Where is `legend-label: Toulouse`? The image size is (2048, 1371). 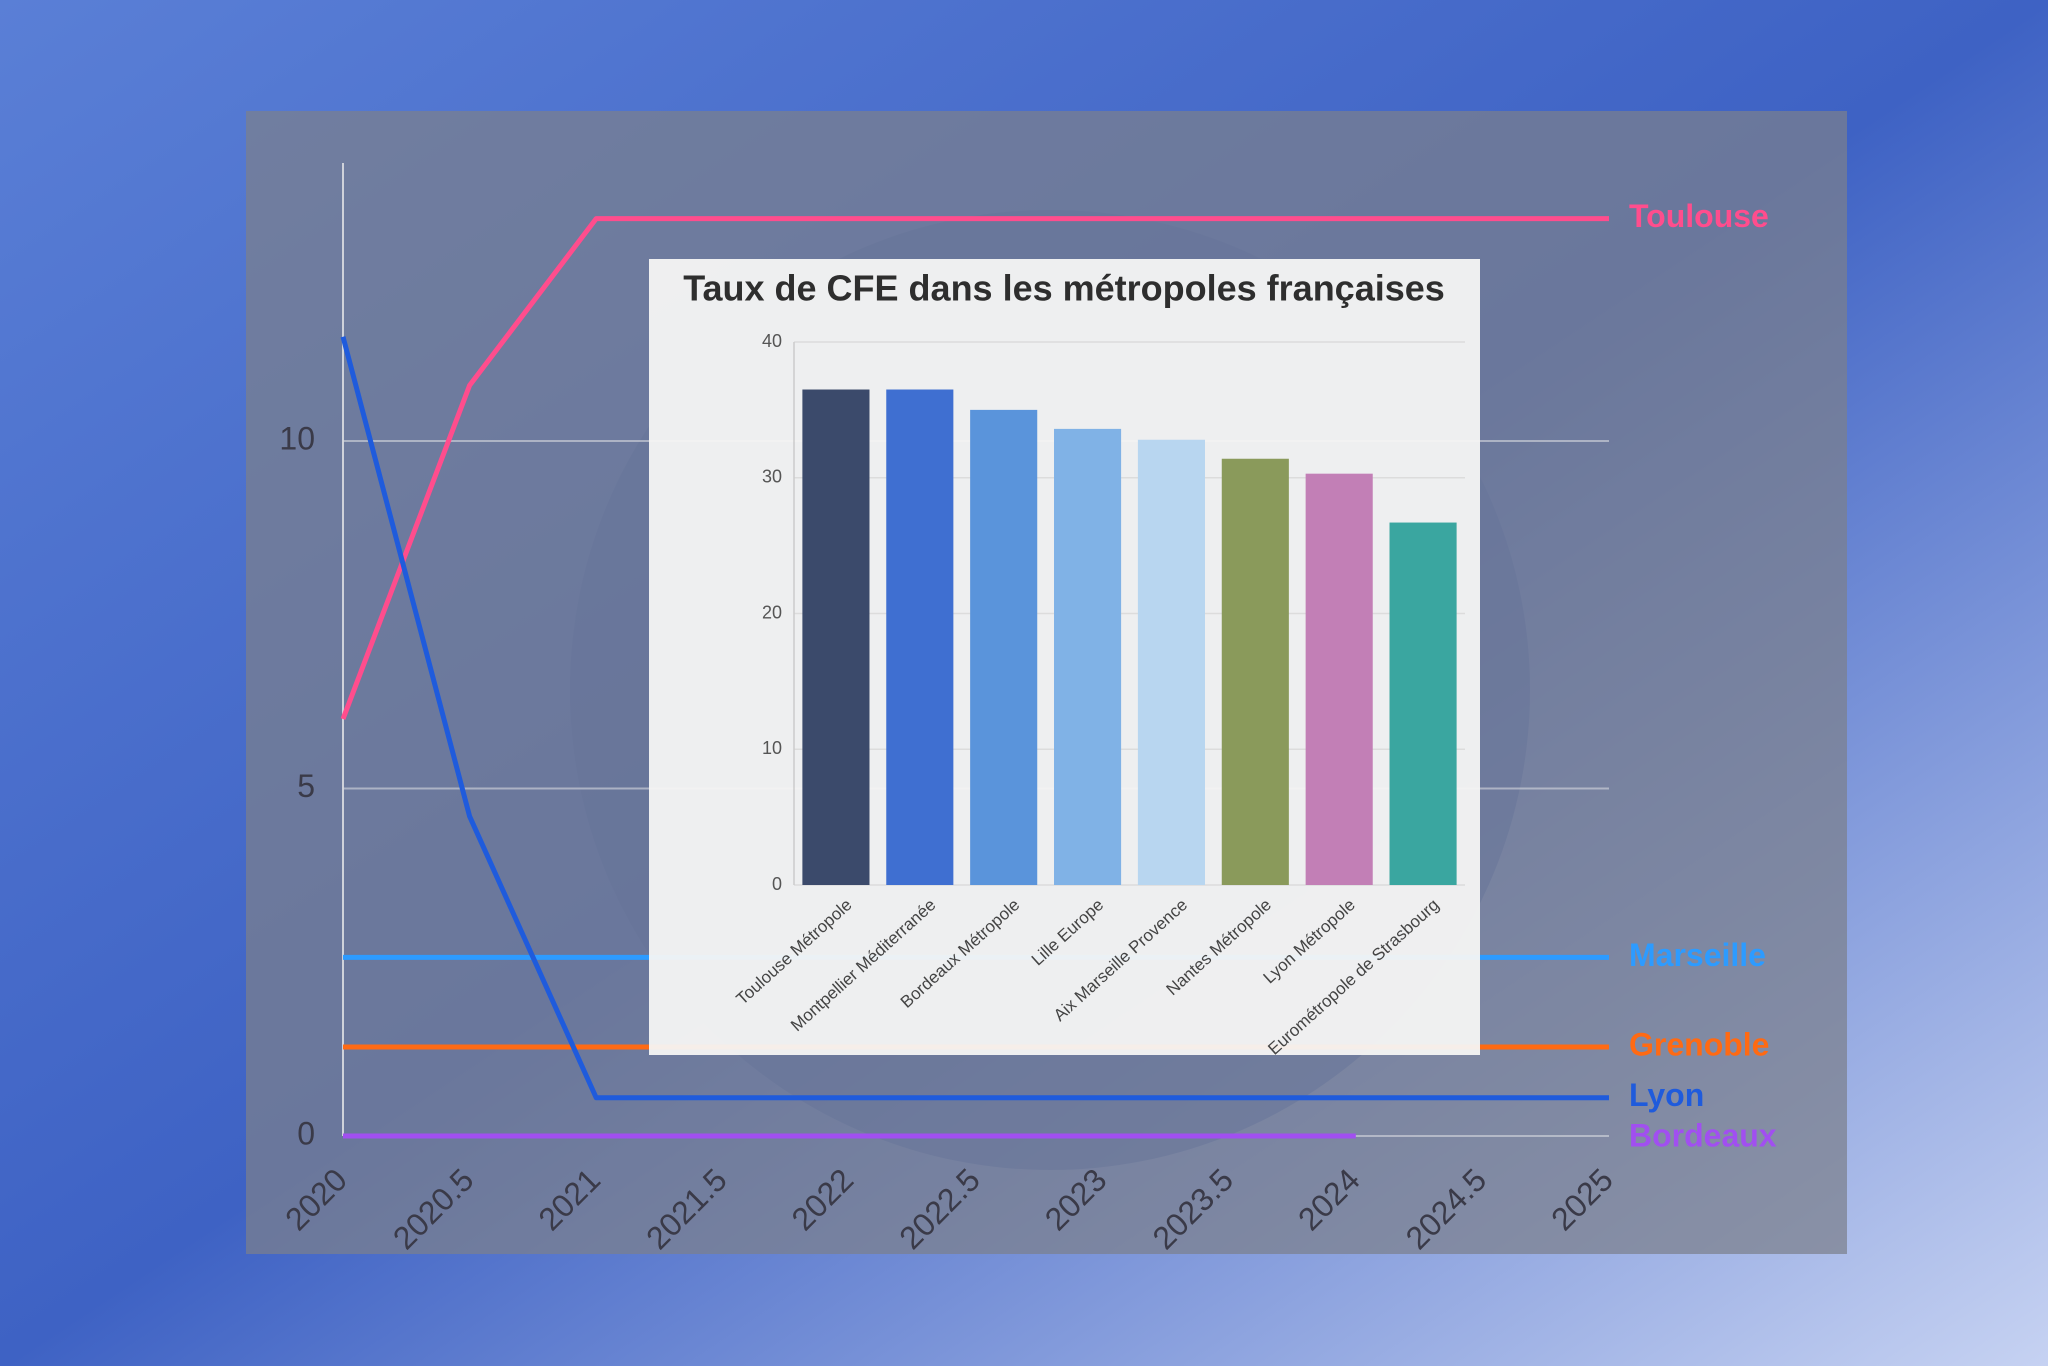
legend-label: Toulouse is located at coordinates (1699, 216).